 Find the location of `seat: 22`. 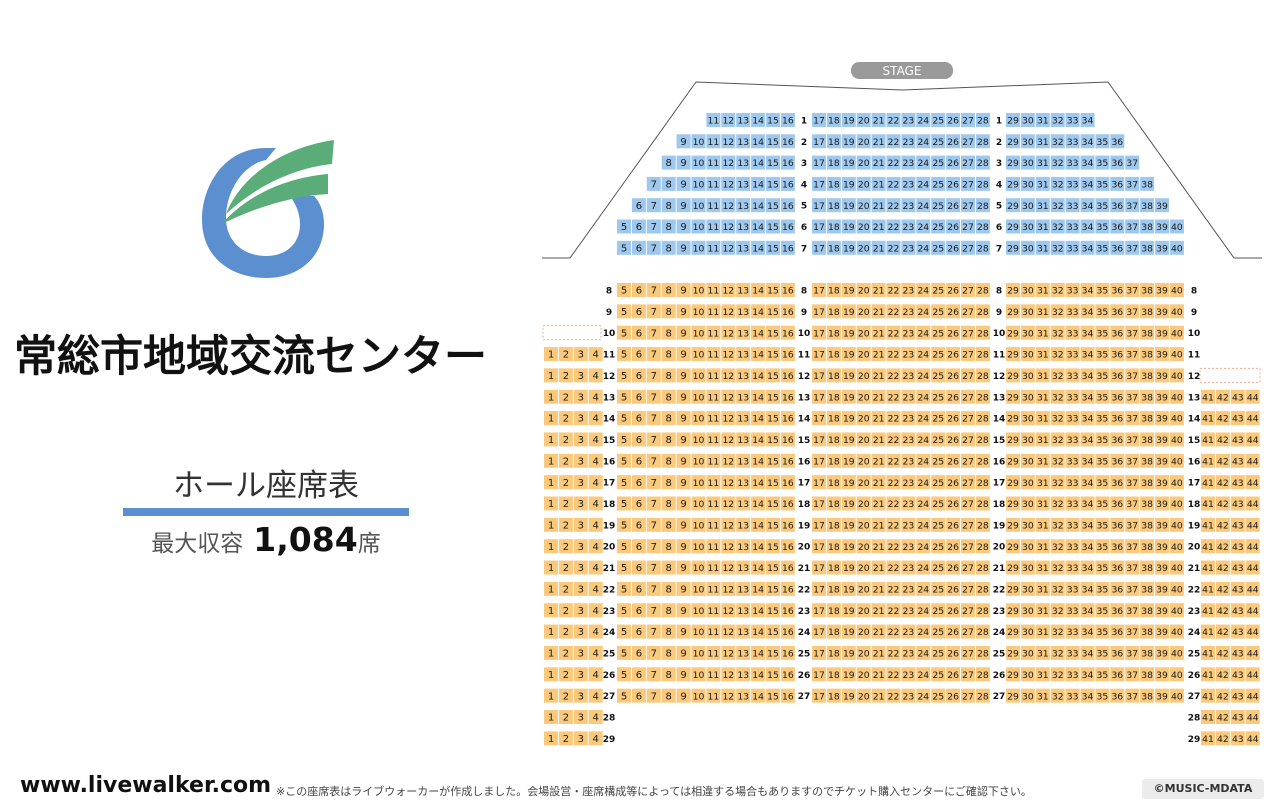

seat: 22 is located at coordinates (893, 183).